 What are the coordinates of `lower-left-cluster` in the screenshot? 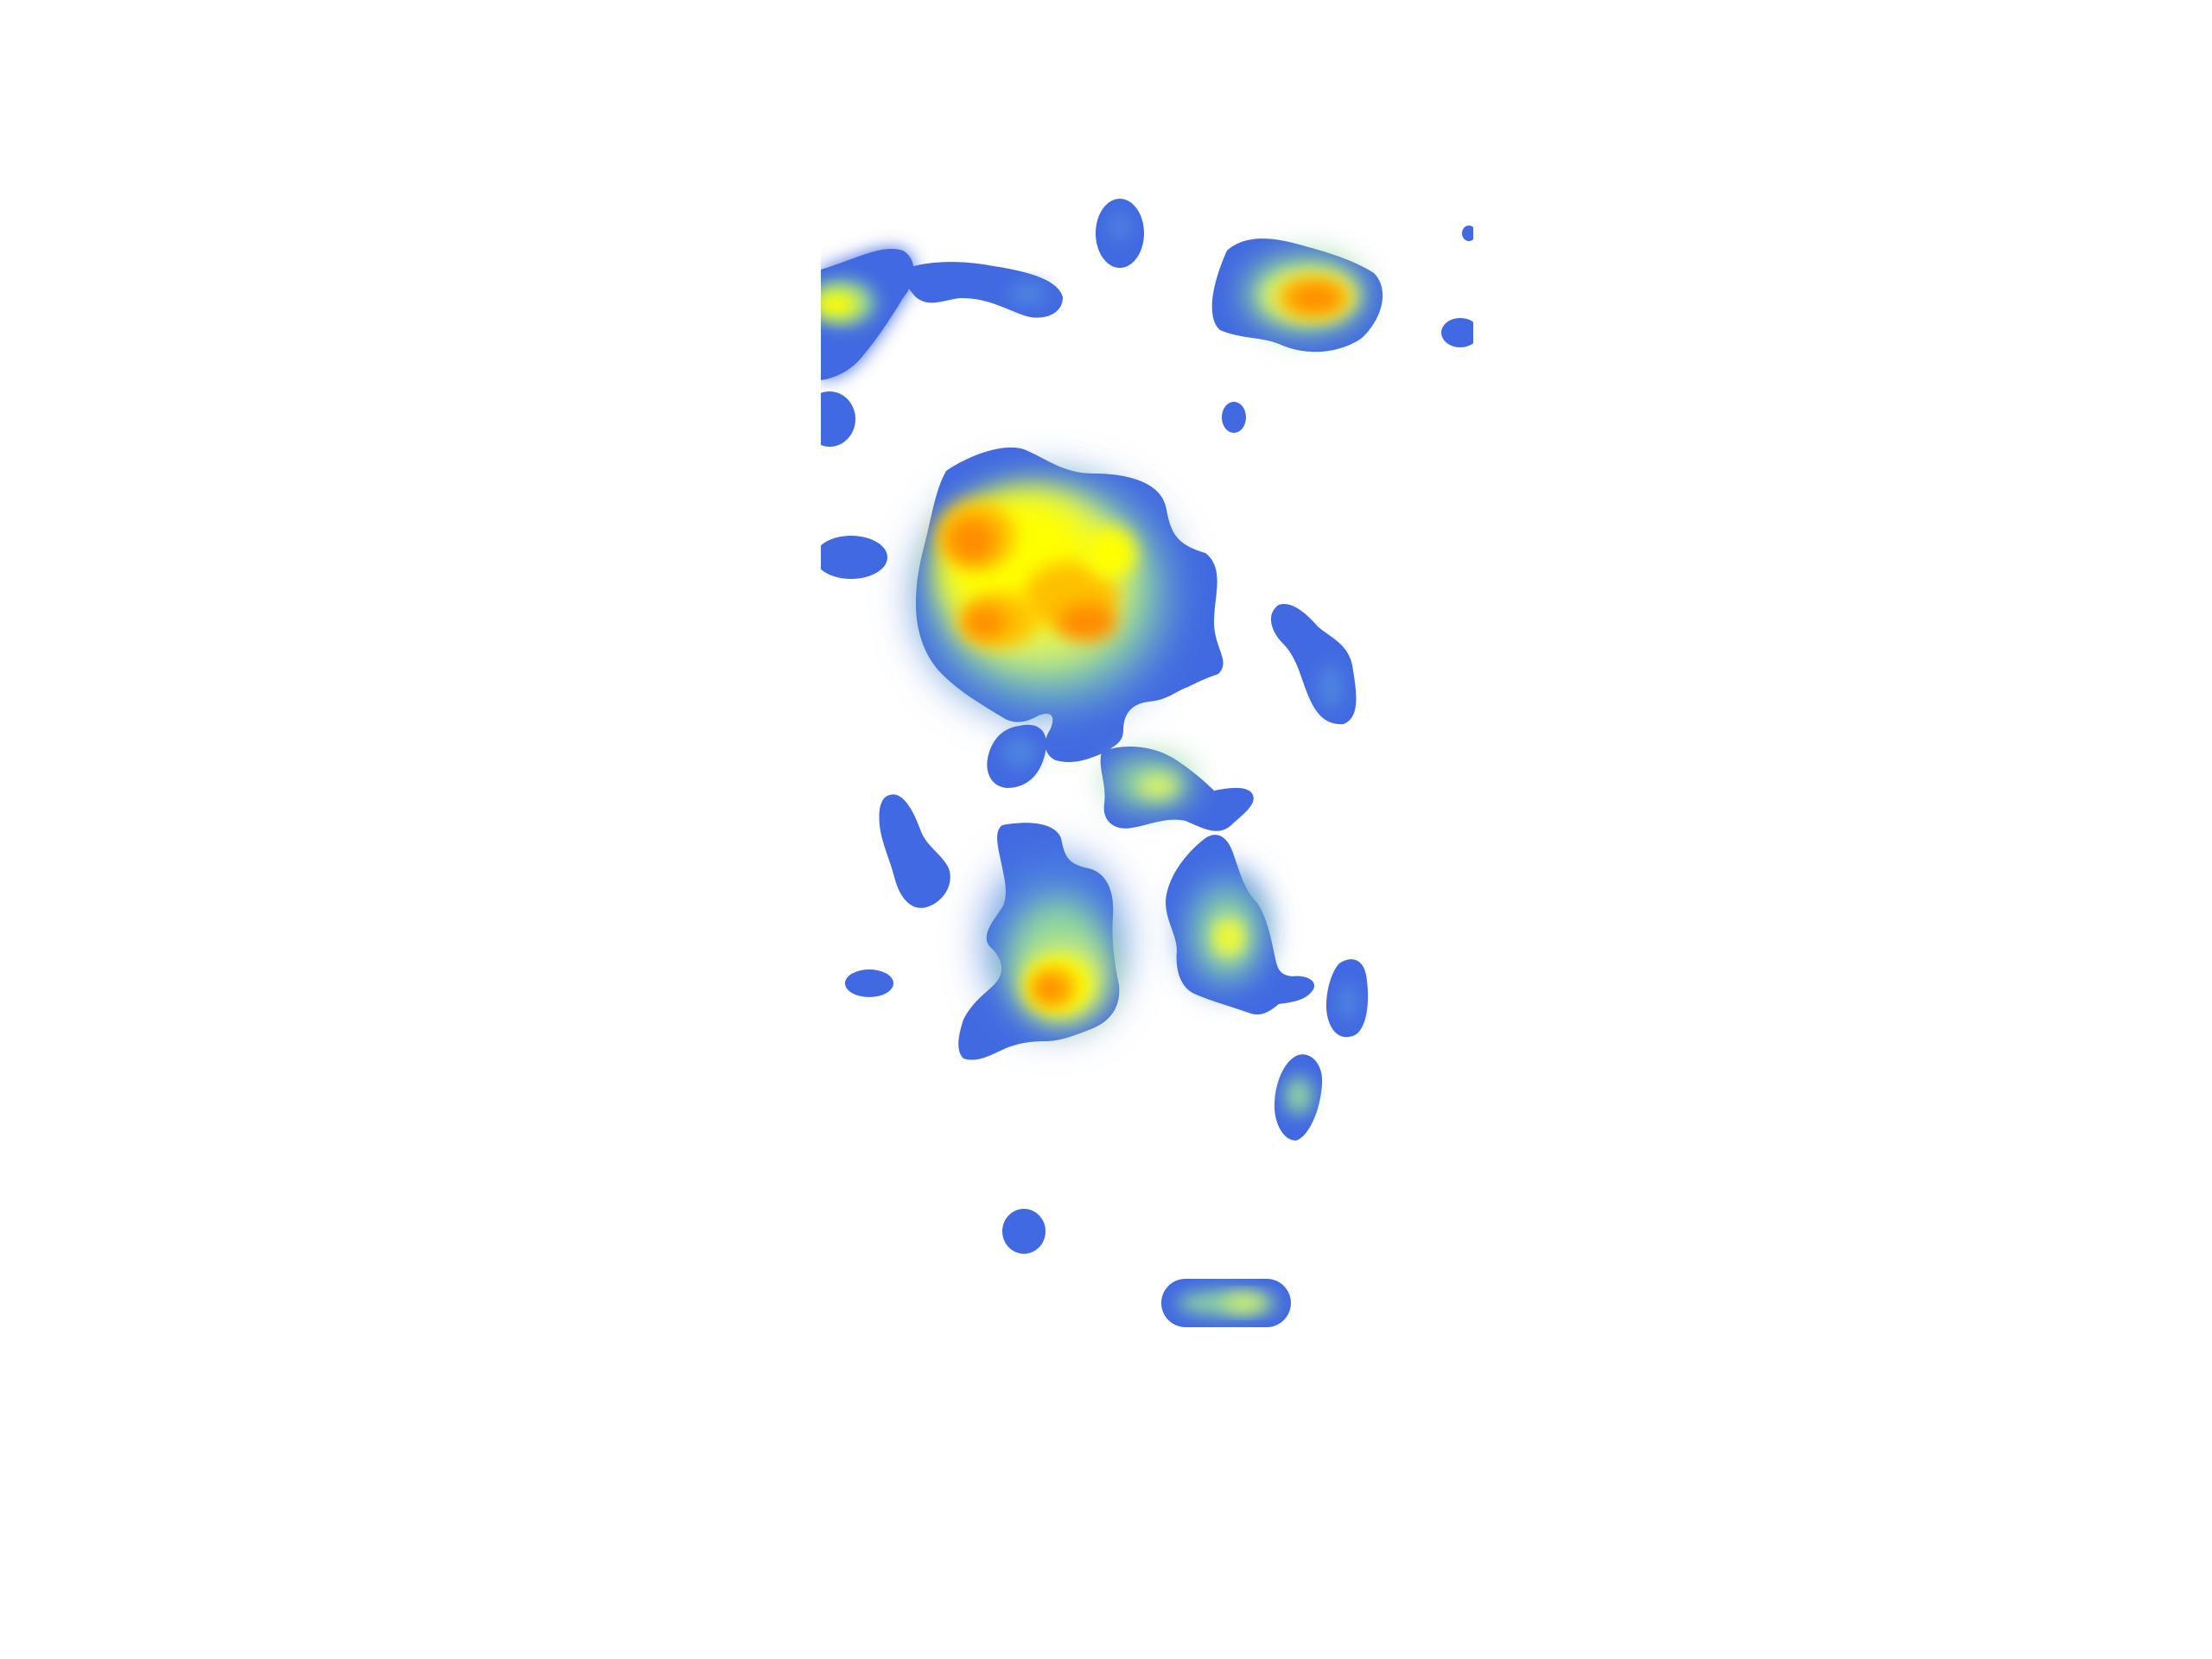 It's located at (1039, 941).